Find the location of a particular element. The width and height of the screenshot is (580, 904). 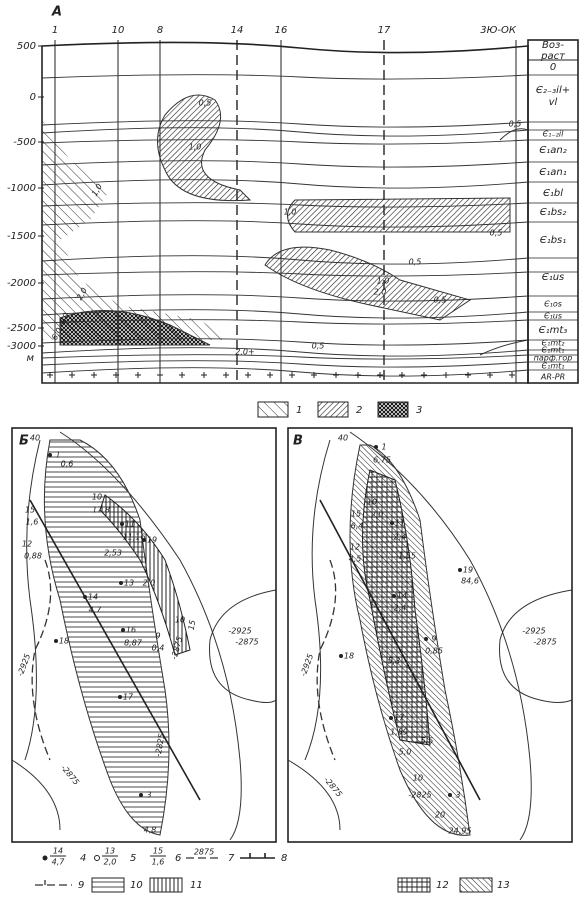

depth-label: 500 is located at coordinates (26, 46).